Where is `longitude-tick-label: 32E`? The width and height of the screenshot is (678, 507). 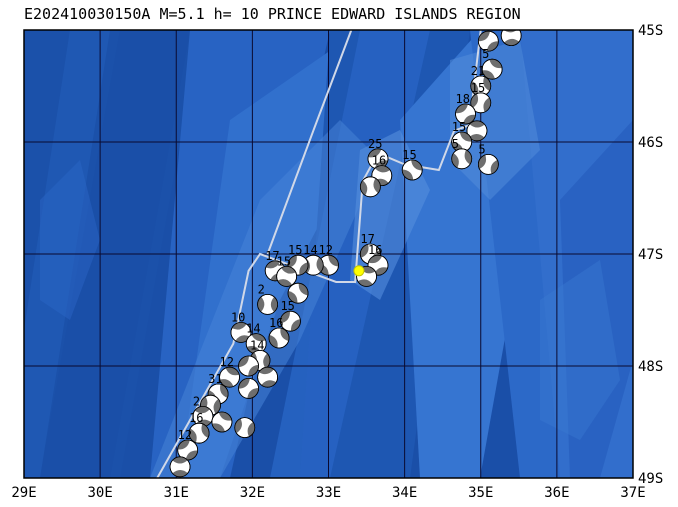
longitude-tick-label: 32E is located at coordinates (252, 493).